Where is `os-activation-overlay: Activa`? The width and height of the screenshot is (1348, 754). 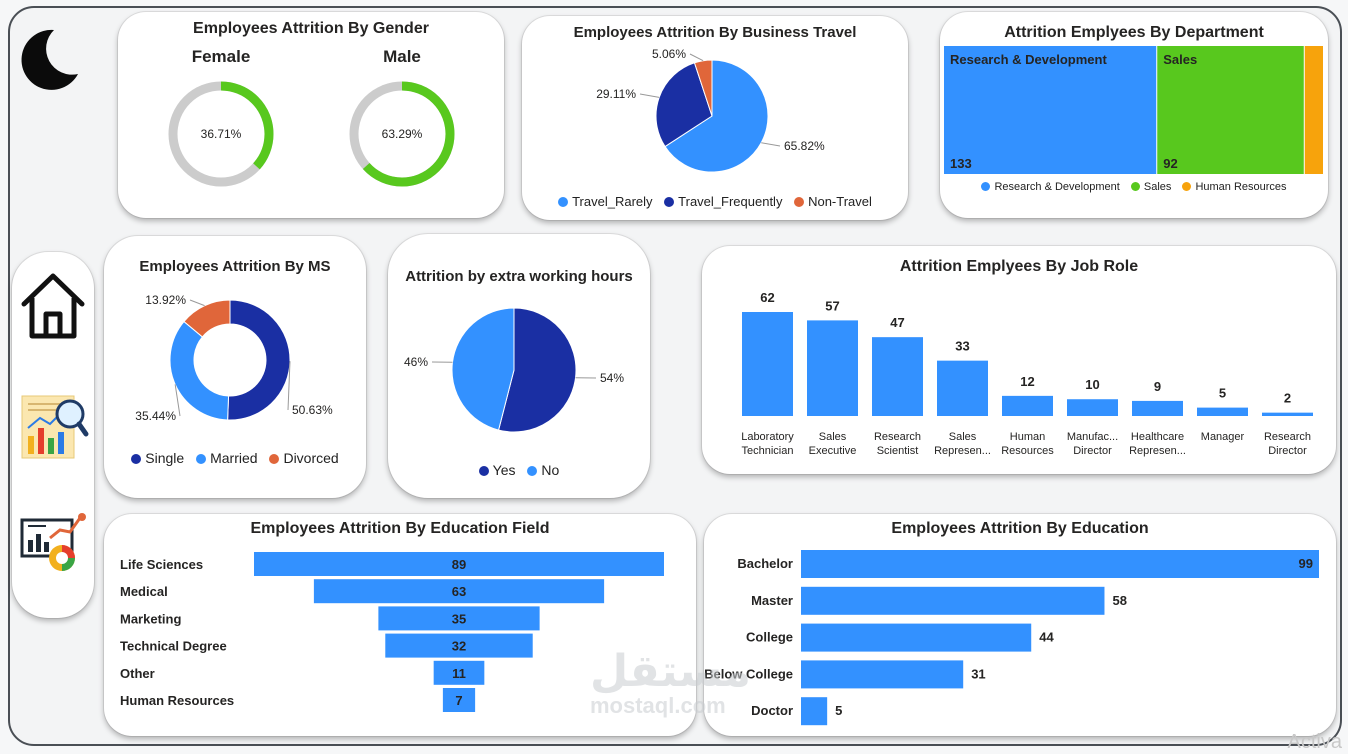 os-activation-overlay: Activa is located at coordinates (1315, 742).